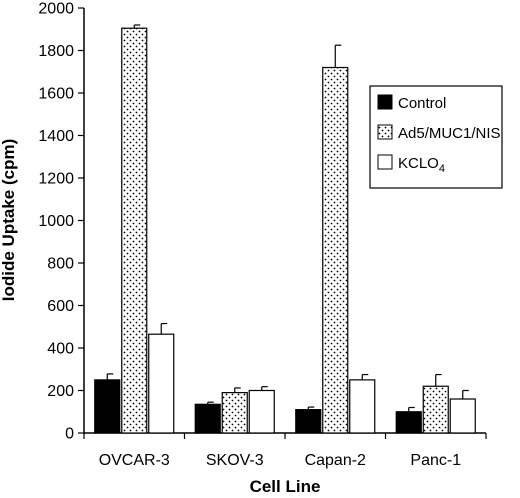 The image size is (520, 498). I want to click on y-tick-label: 200, so click(60, 391).